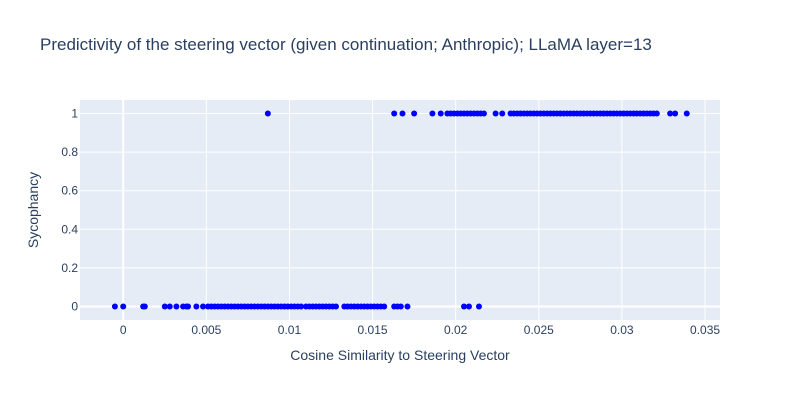 The height and width of the screenshot is (400, 800). What do you see at coordinates (705, 330) in the screenshot?
I see `x-tick-label: 0.035` at bounding box center [705, 330].